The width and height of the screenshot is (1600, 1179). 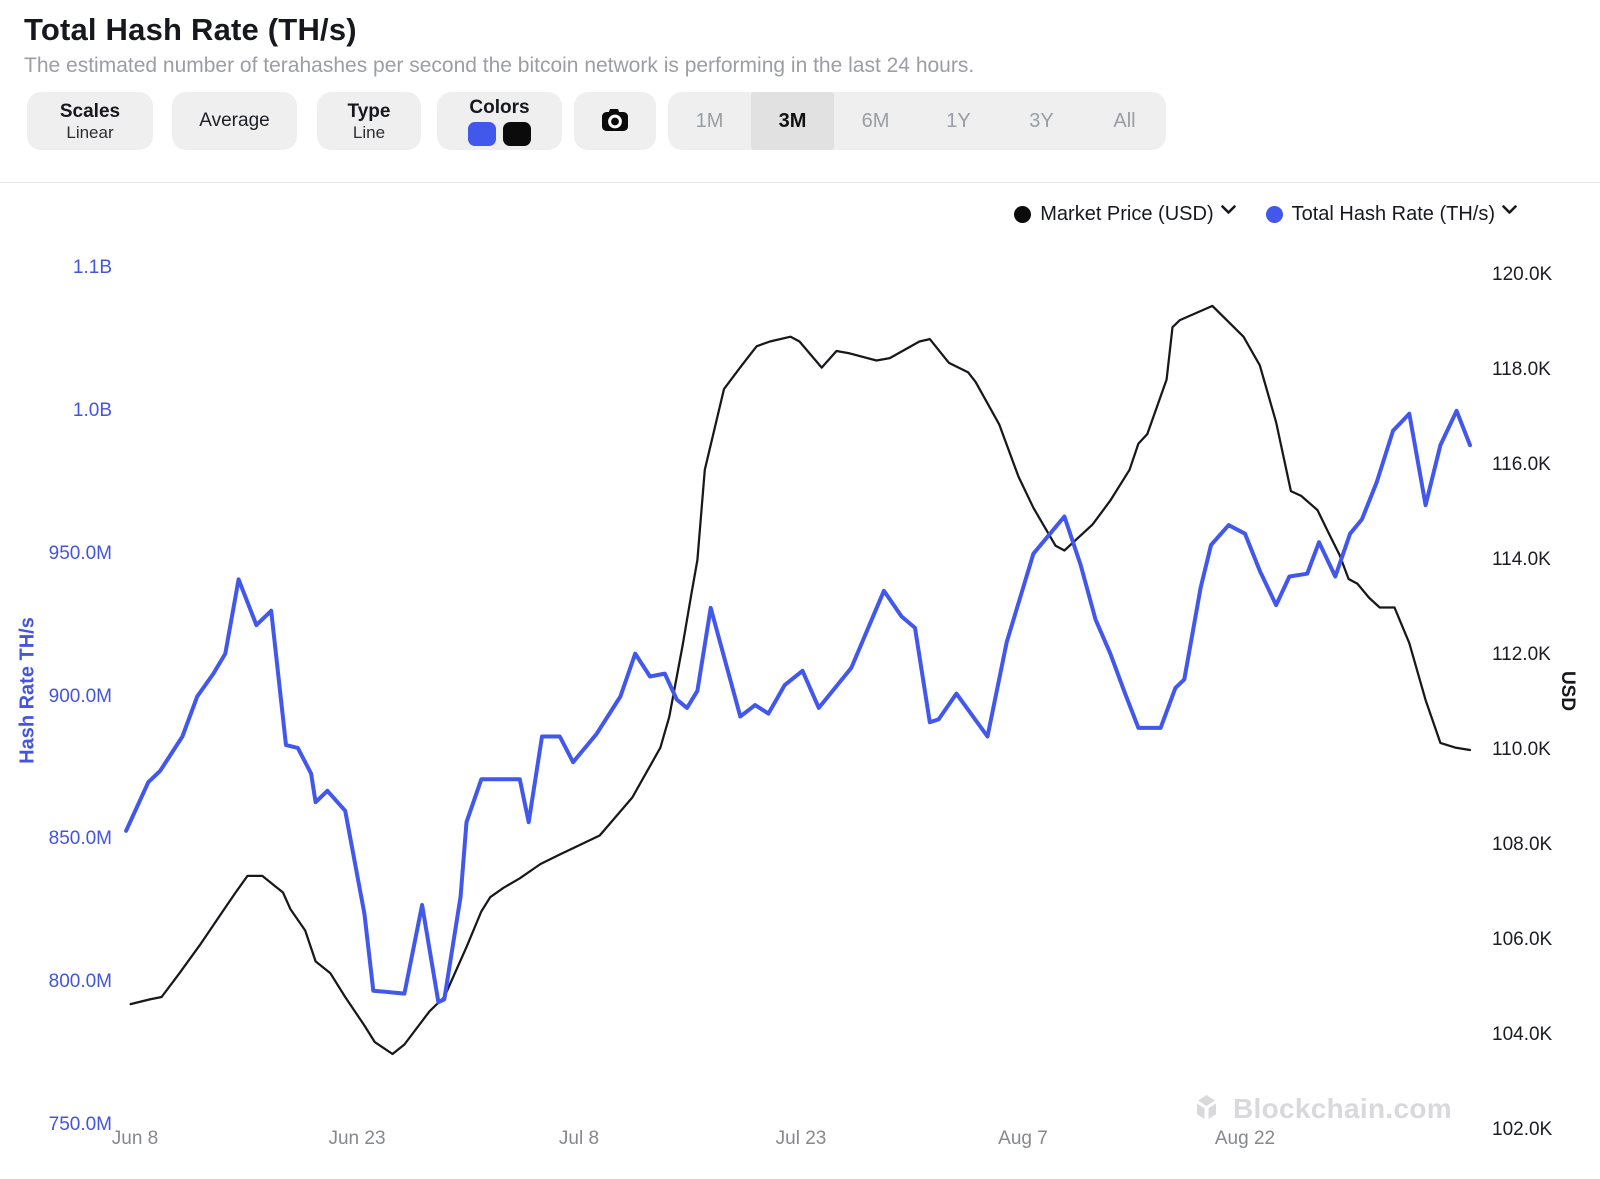 What do you see at coordinates (80, 982) in the screenshot?
I see `left-axis-tick: 800.0M` at bounding box center [80, 982].